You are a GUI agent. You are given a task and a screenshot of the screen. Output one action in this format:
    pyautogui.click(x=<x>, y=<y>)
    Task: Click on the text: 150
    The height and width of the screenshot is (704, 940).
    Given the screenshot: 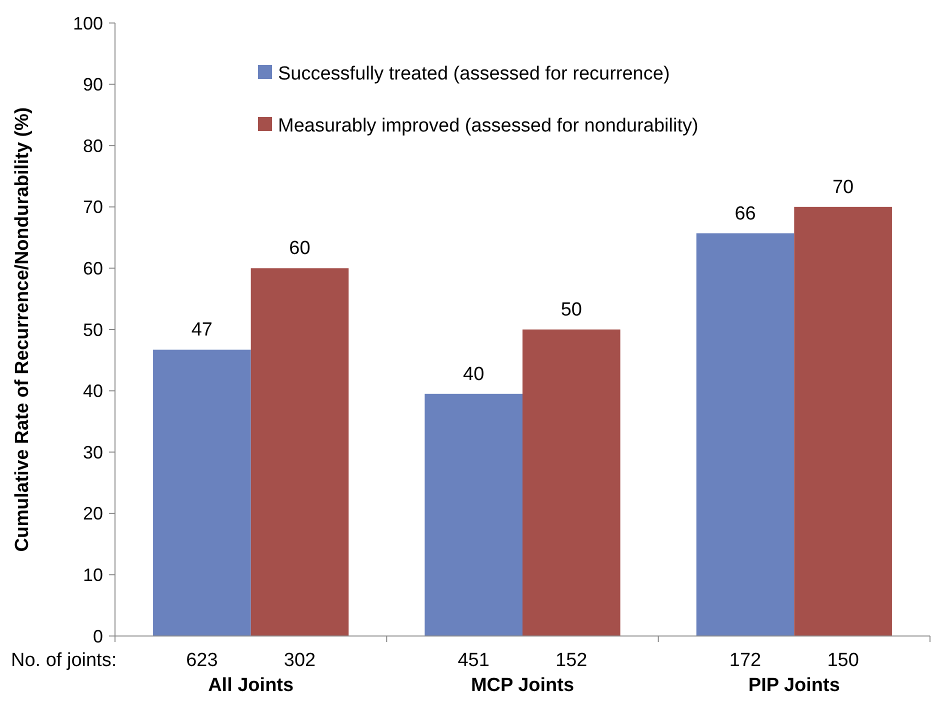 What is the action you would take?
    pyautogui.click(x=843, y=660)
    